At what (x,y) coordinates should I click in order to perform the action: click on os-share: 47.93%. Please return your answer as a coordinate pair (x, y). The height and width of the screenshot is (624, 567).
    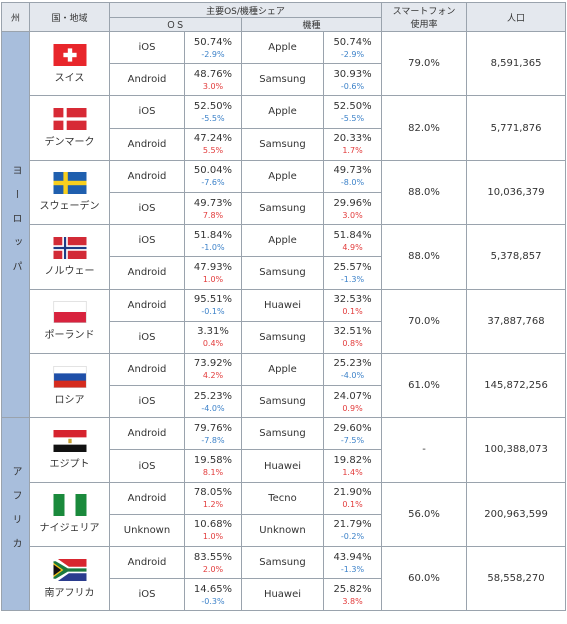
    Looking at the image, I should click on (213, 267).